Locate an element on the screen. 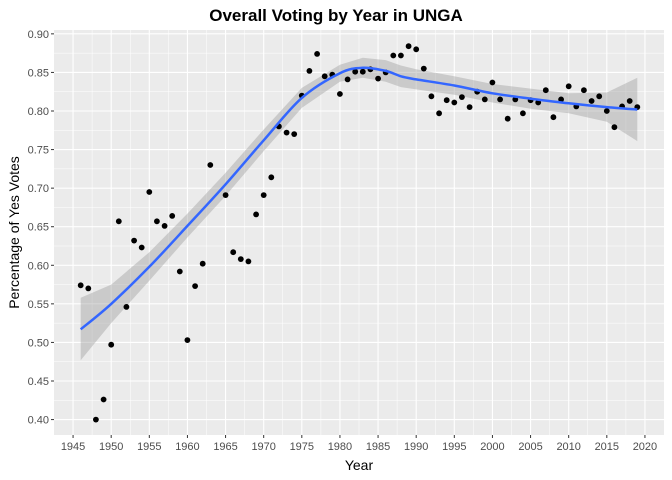 The image size is (672, 480). y-tick-label: 0.85 is located at coordinates (38, 73).